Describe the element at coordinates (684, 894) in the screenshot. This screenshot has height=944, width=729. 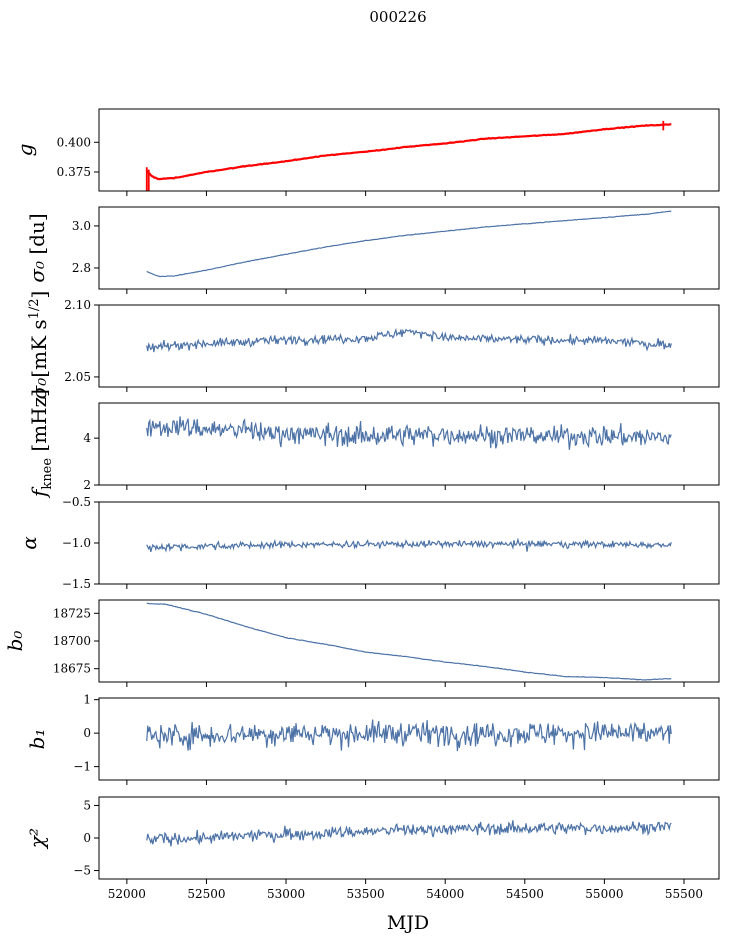
I see `x-tick-label: 55500` at that location.